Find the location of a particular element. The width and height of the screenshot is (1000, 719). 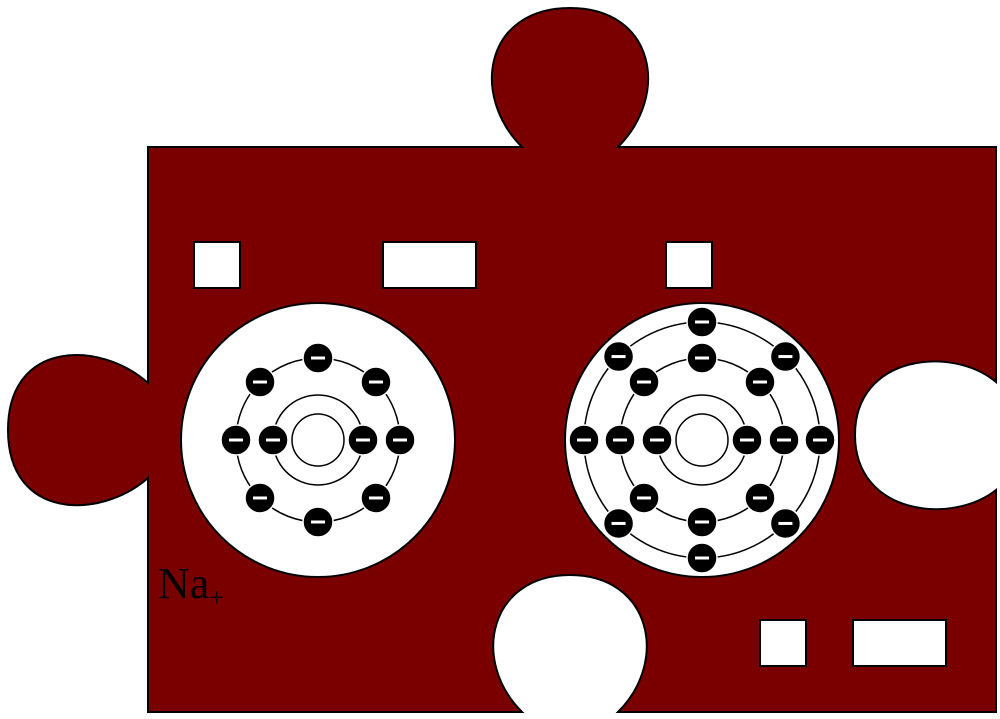

sodium-ion-atom-model is located at coordinates (318, 440).